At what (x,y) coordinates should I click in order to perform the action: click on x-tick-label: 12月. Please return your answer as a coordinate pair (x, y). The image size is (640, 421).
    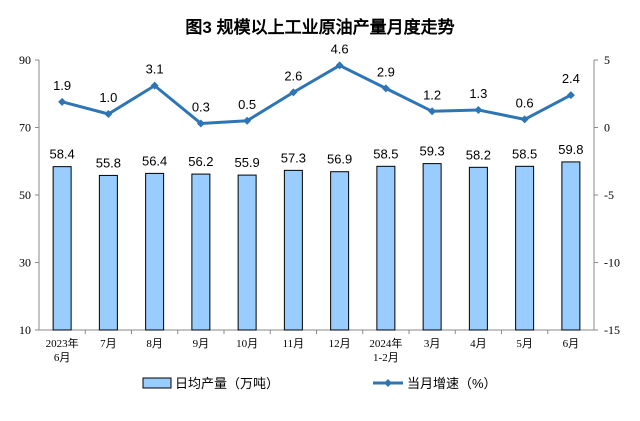
    Looking at the image, I should click on (340, 344).